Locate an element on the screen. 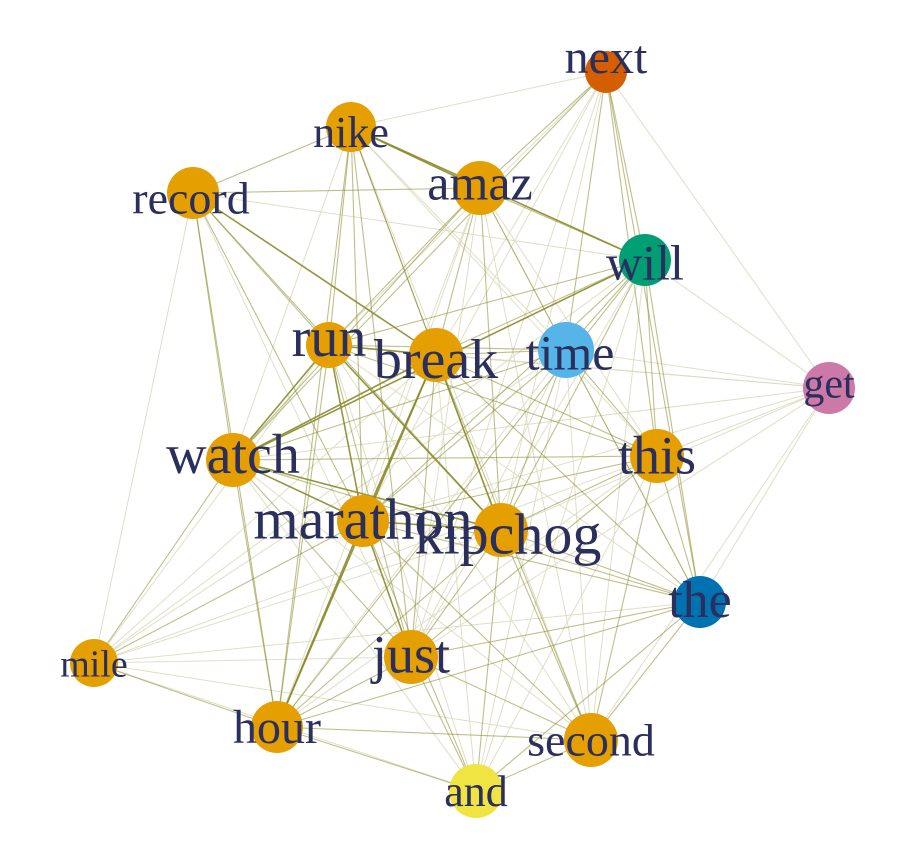 This screenshot has width=907, height=866. edge-this-just is located at coordinates (534, 556).